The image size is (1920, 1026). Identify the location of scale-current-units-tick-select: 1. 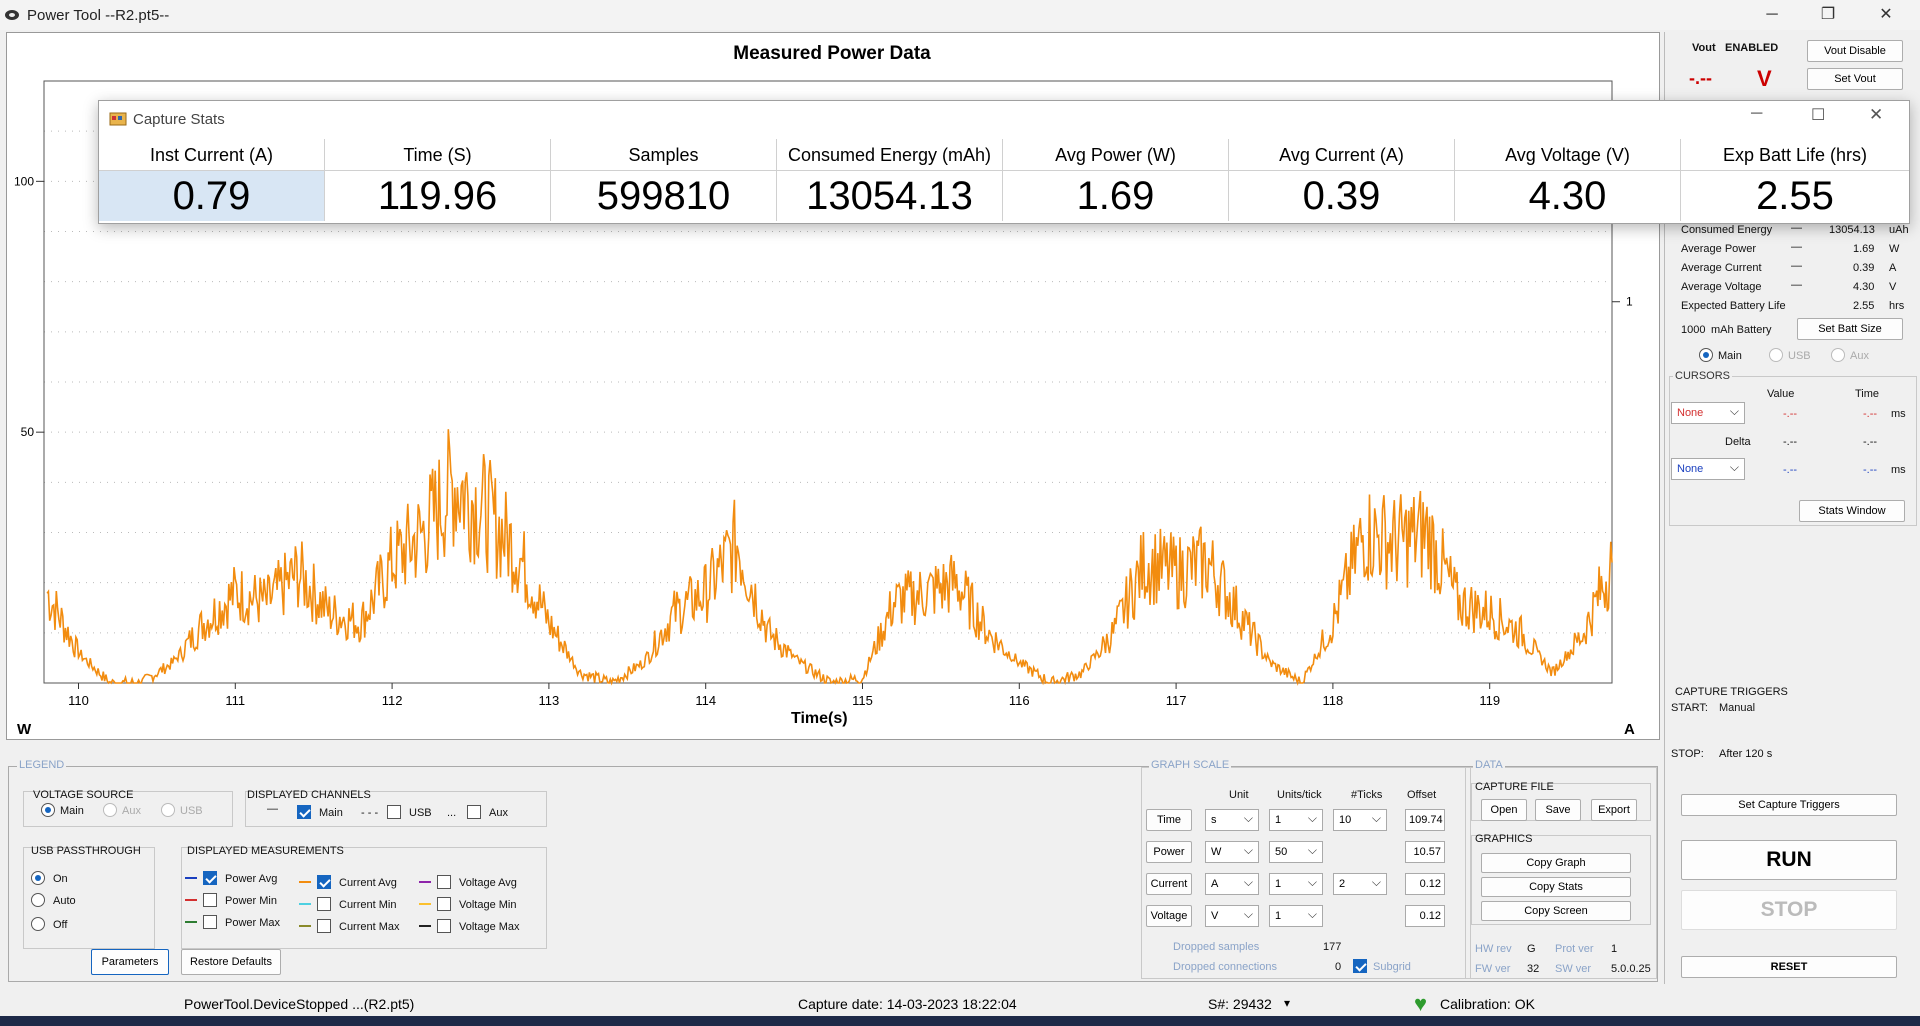
(1296, 884).